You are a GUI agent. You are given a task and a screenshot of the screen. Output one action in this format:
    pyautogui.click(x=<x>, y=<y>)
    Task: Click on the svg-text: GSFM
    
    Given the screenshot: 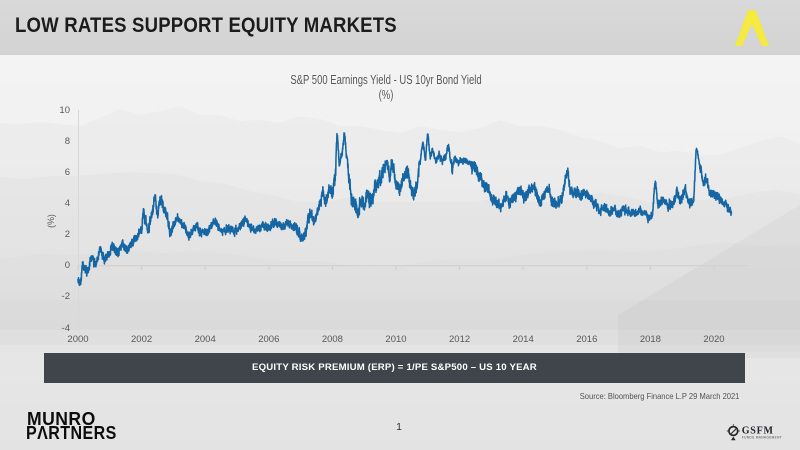 What is the action you would take?
    pyautogui.click(x=758, y=431)
    